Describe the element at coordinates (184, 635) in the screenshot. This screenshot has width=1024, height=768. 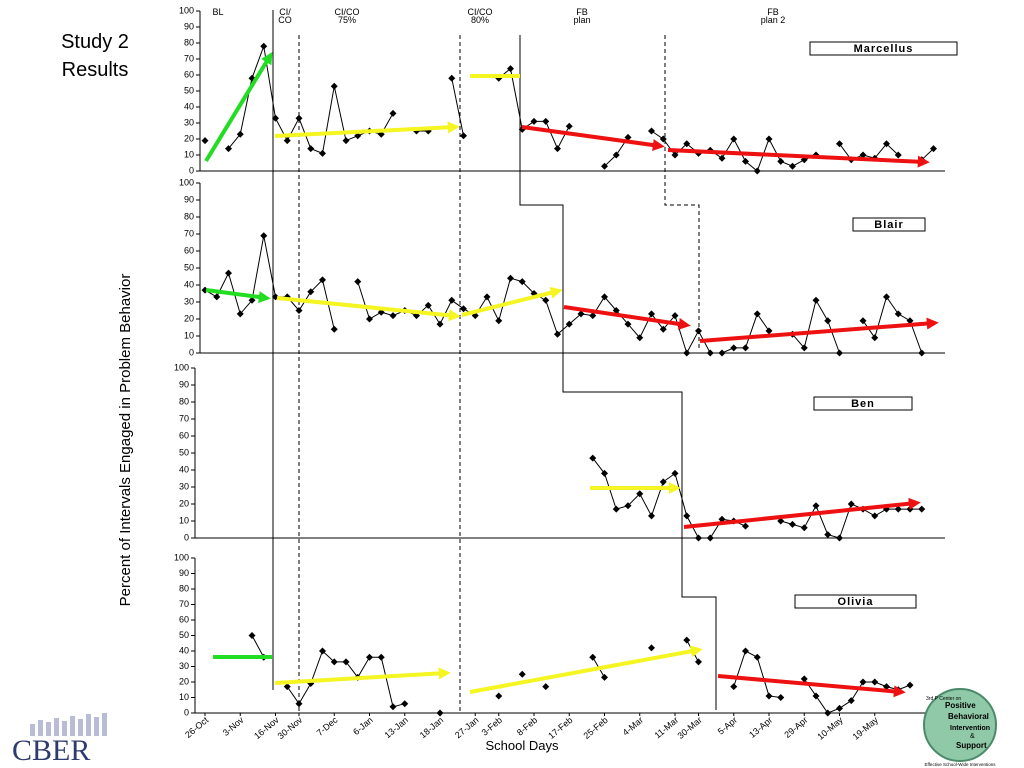
I see `y-tick-label: 50` at that location.